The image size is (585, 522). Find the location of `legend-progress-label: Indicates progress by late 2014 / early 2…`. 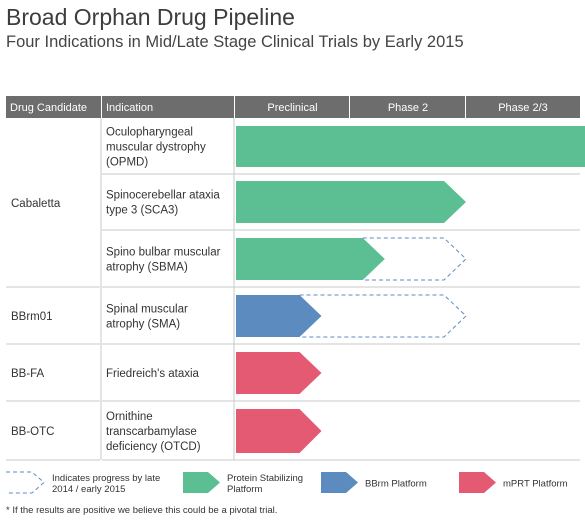

legend-progress-label: Indicates progress by late 2014 / early 2… is located at coordinates (106, 484).